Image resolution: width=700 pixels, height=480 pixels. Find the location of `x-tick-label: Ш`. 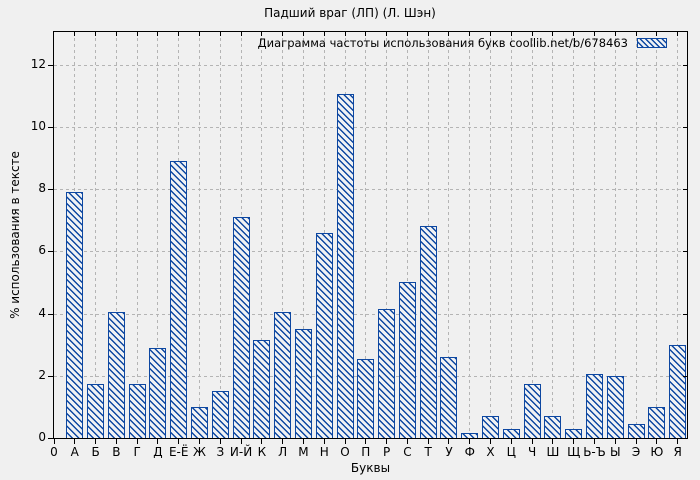

x-tick-label: Ш is located at coordinates (553, 452).